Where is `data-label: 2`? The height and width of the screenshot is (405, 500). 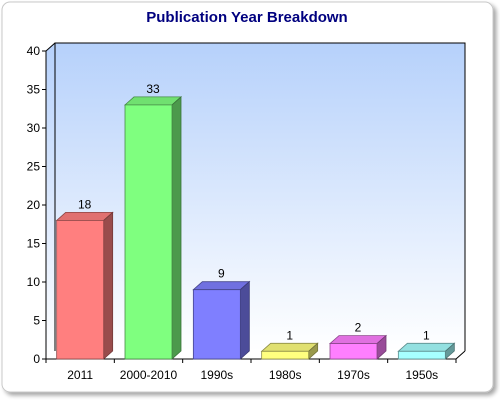 data-label: 2 is located at coordinates (358, 328).